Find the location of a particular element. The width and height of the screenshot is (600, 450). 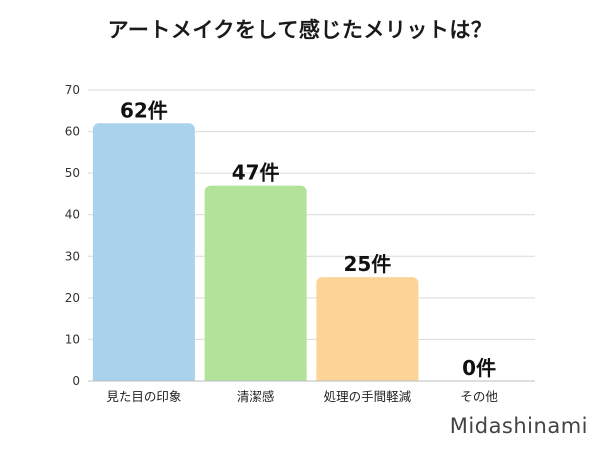

y-tick-label: 0 is located at coordinates (76, 381).